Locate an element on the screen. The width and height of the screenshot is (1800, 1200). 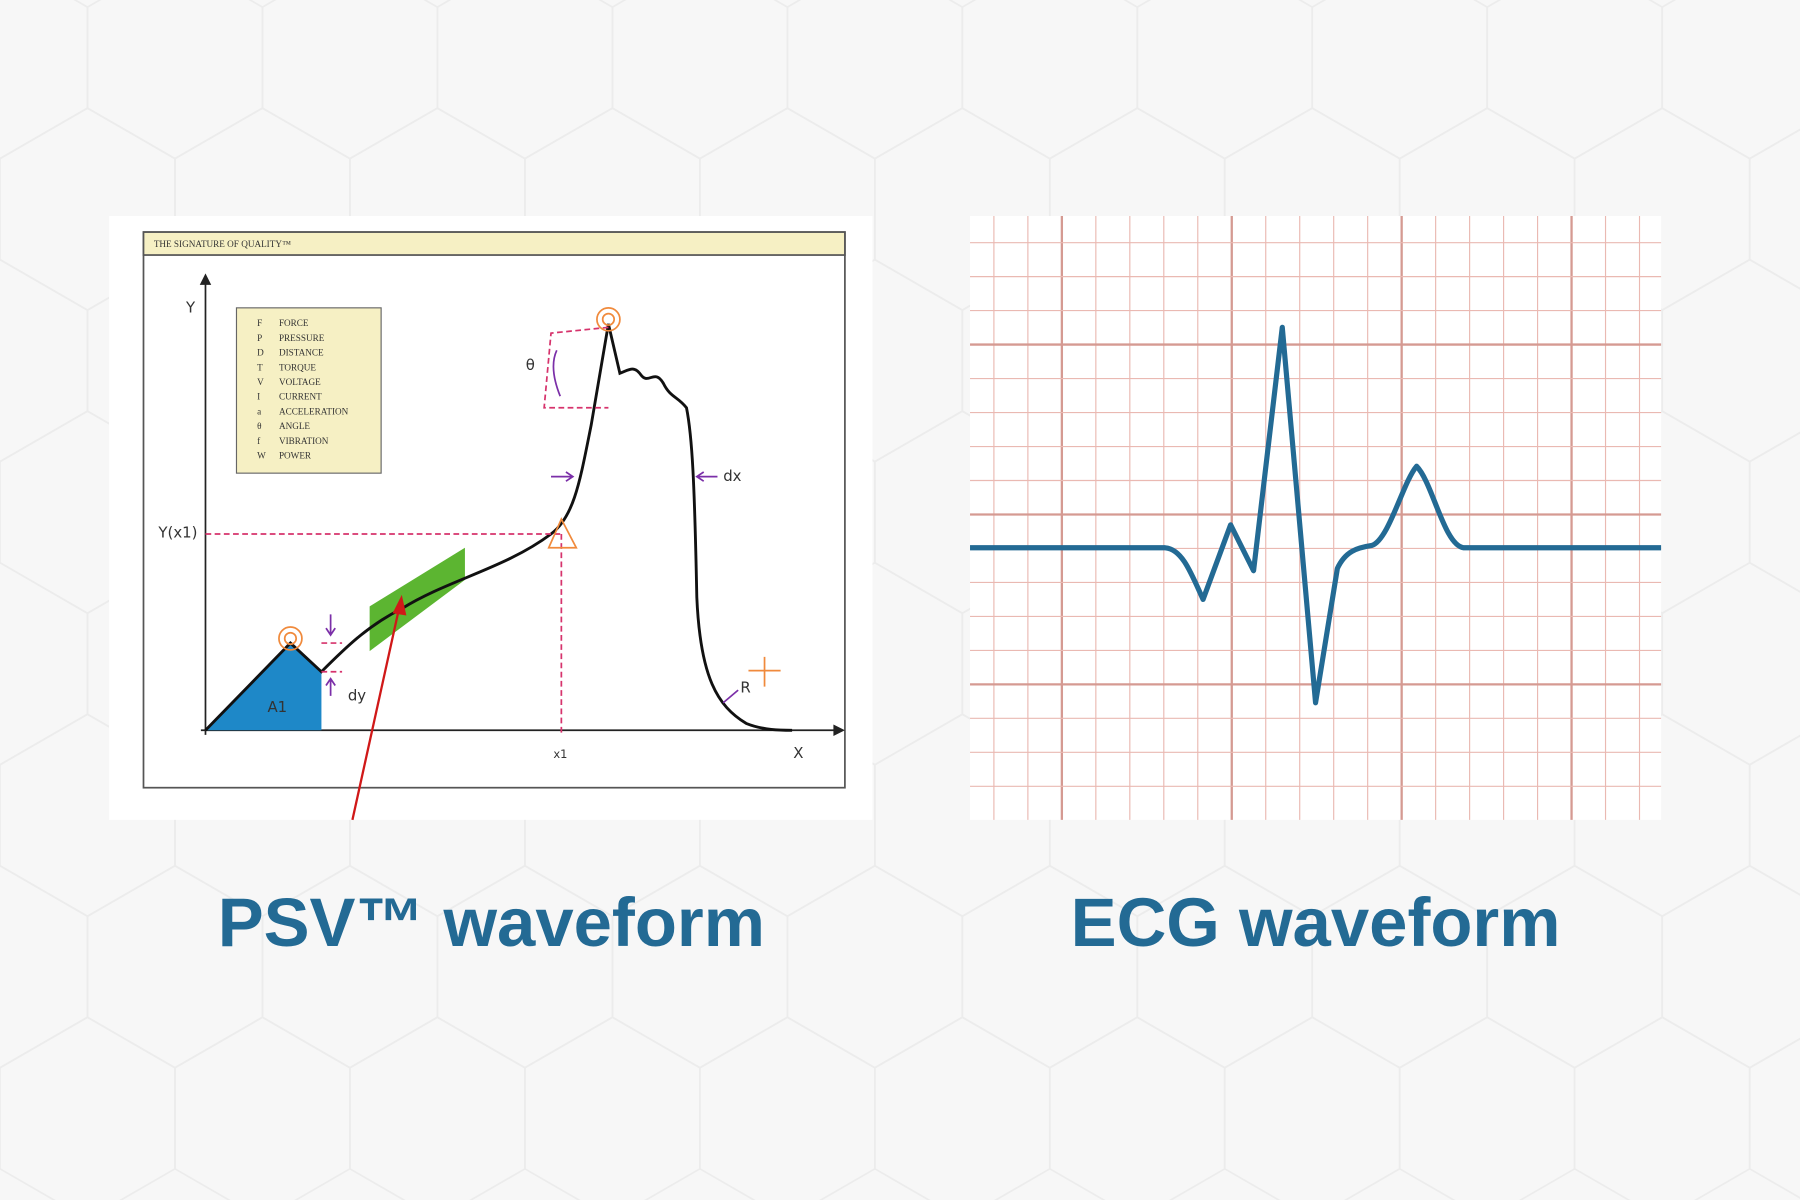
legend-symbol: T is located at coordinates (260, 367).